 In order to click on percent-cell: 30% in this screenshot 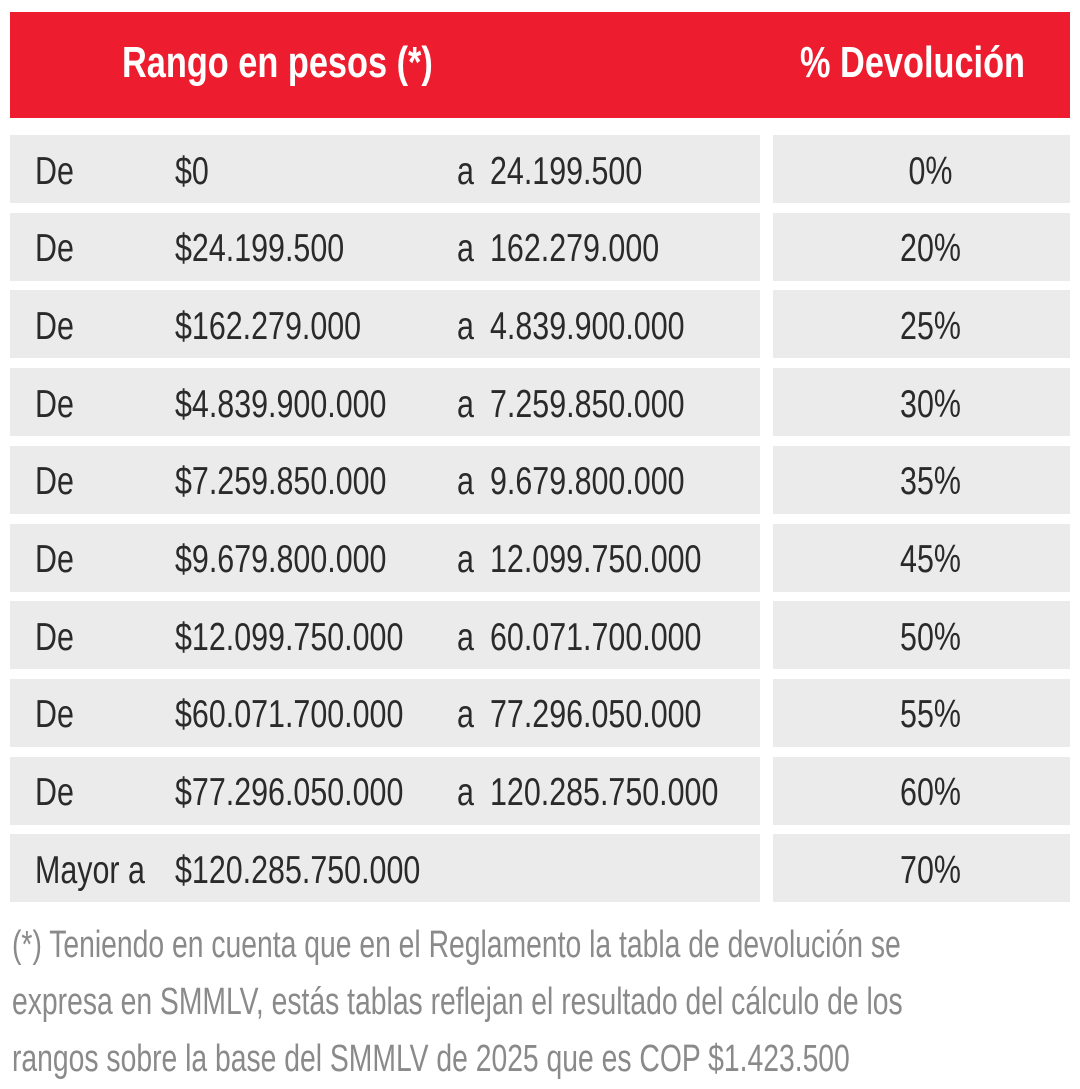, I will do `click(921, 402)`.